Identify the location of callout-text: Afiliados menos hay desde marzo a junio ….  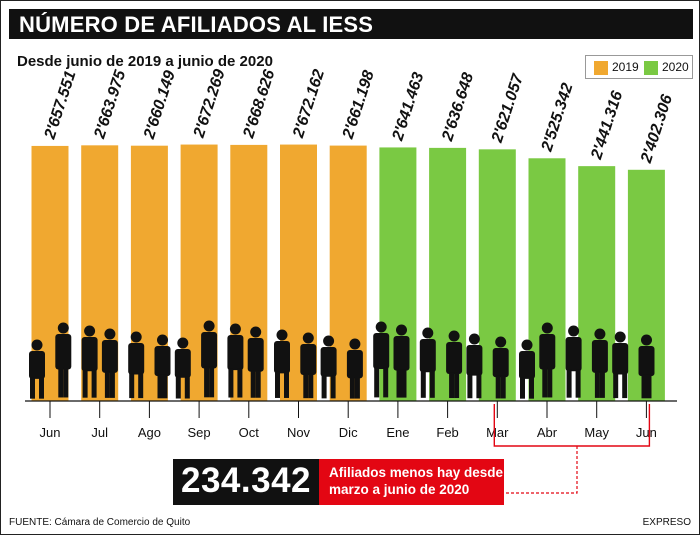
(416, 481).